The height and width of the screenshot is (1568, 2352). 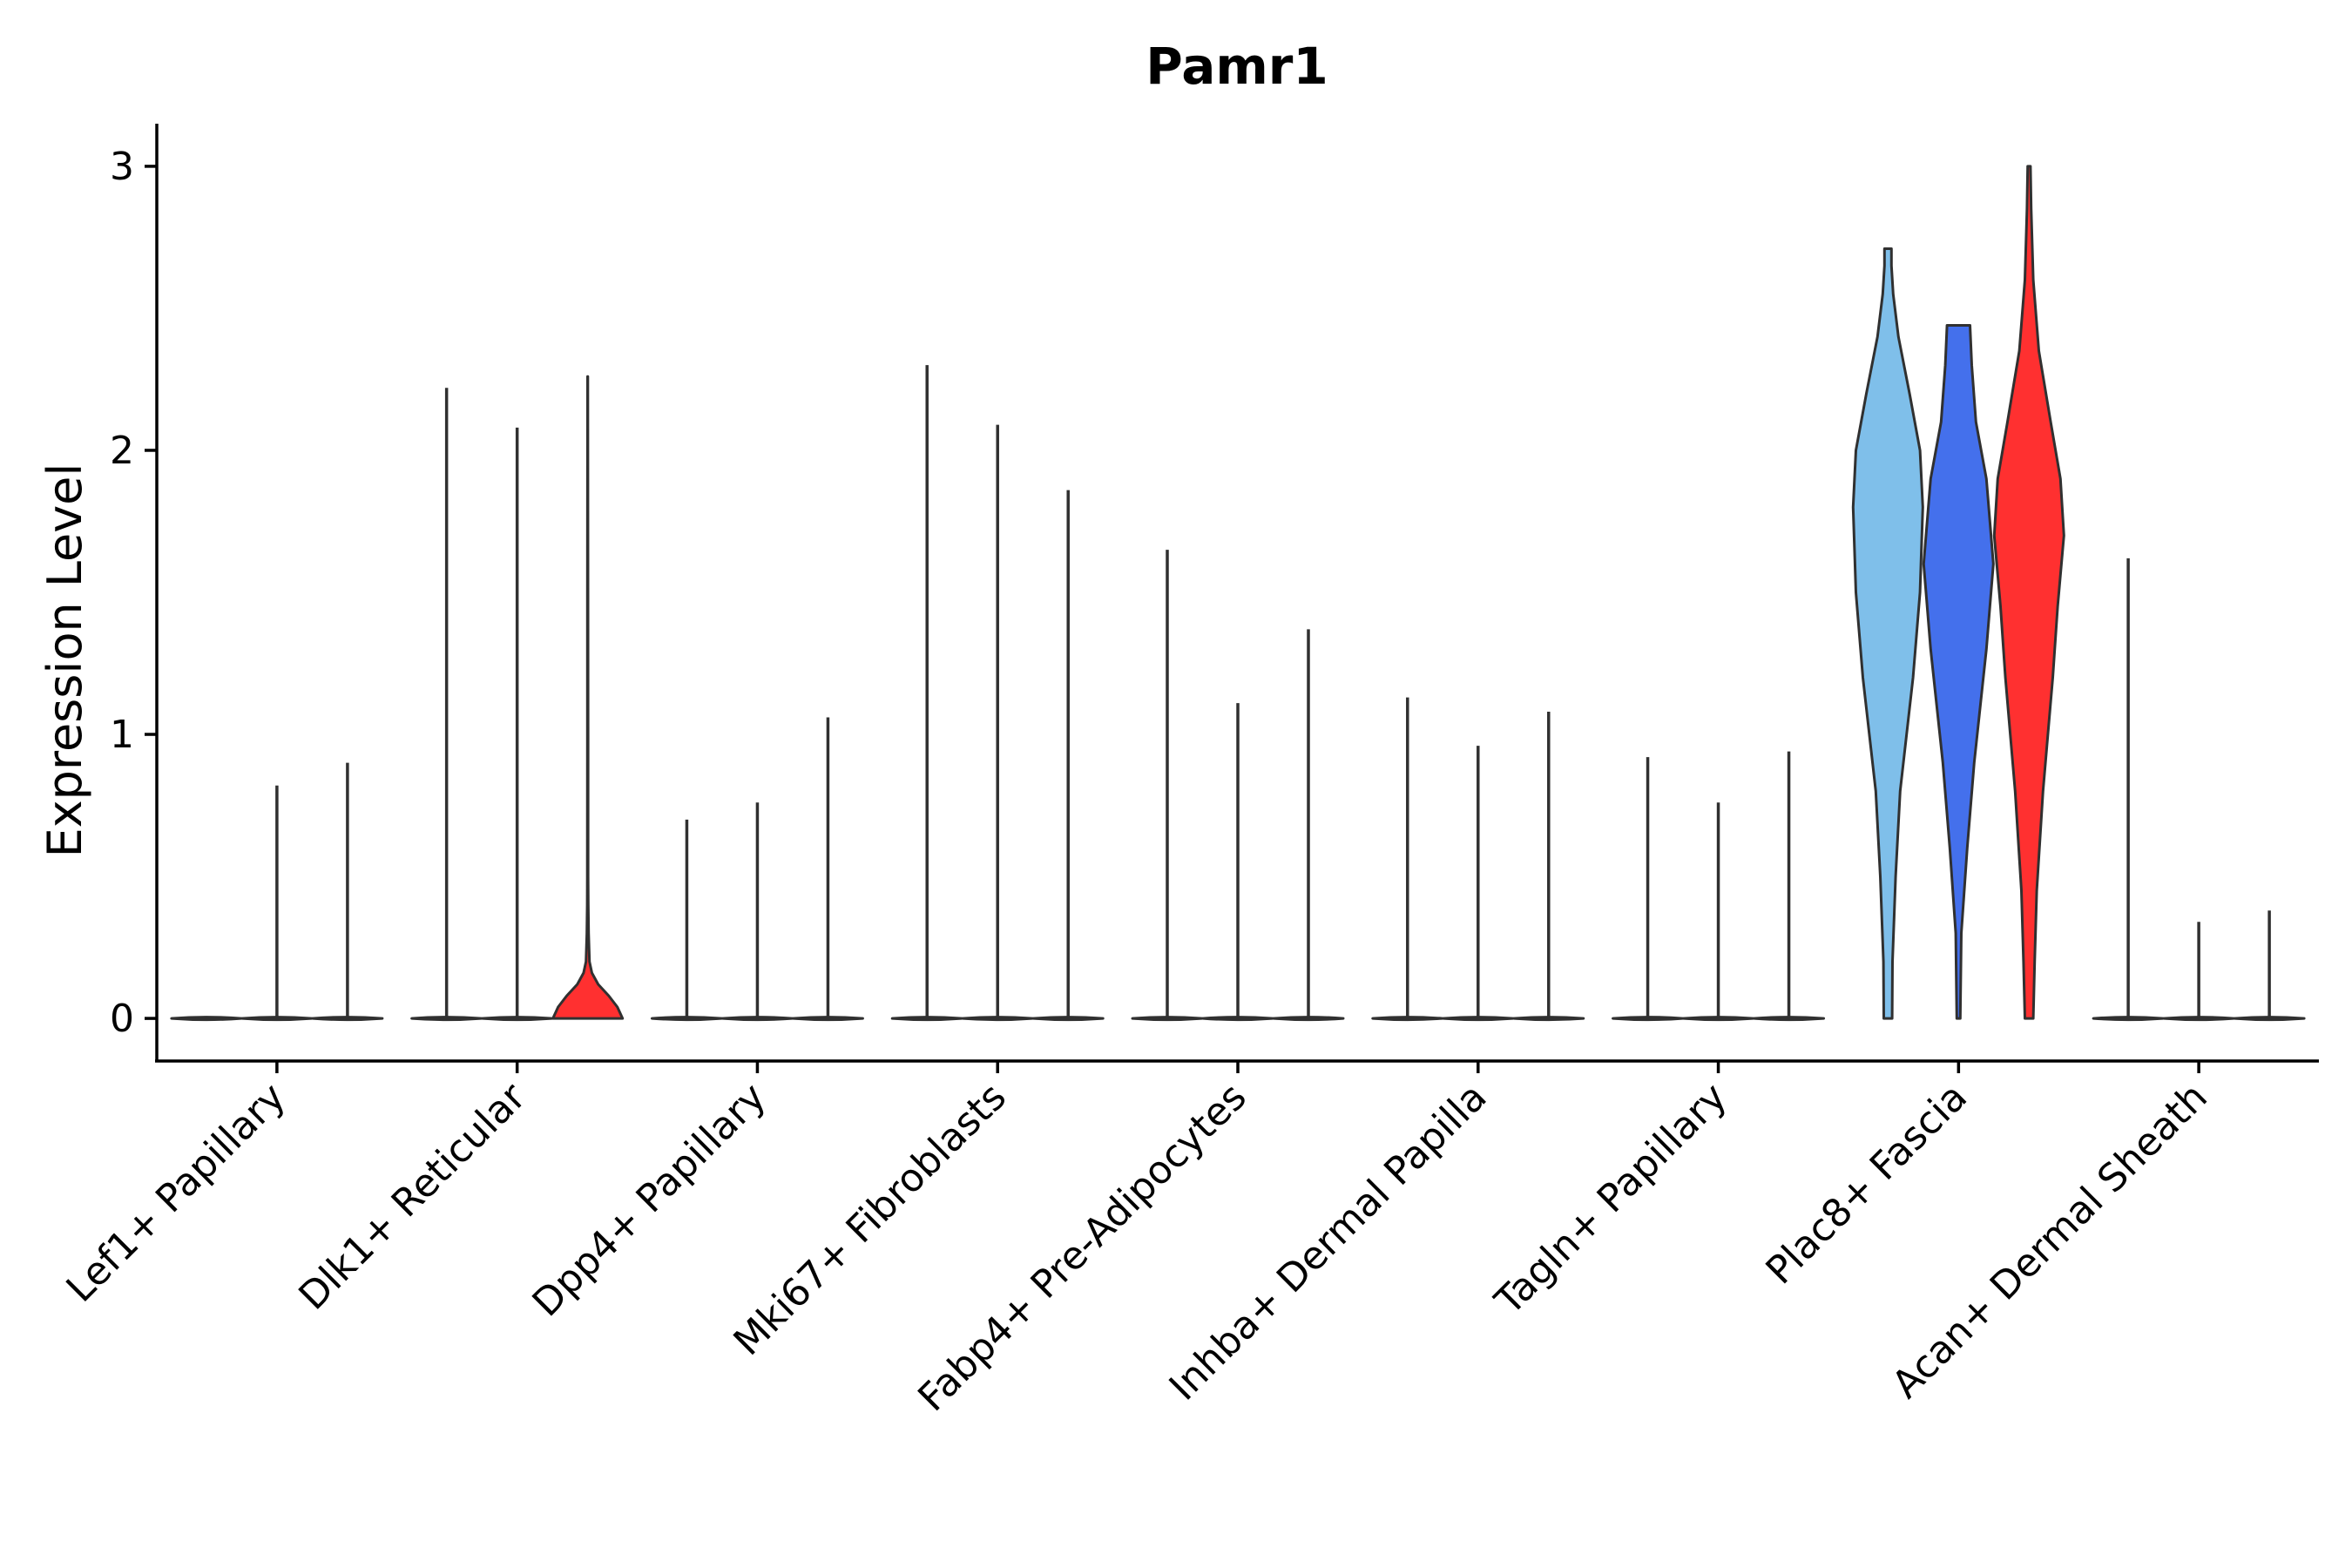 I want to click on y-tick-label: 3, so click(x=122, y=167).